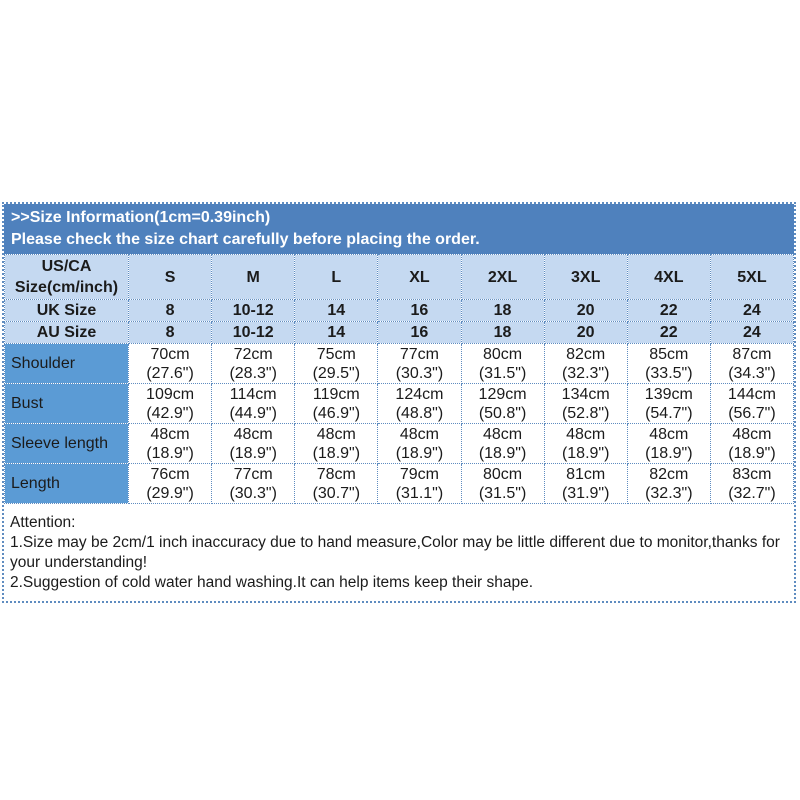 The image size is (800, 800). What do you see at coordinates (66, 332) in the screenshot?
I see `row-label: AU Size` at bounding box center [66, 332].